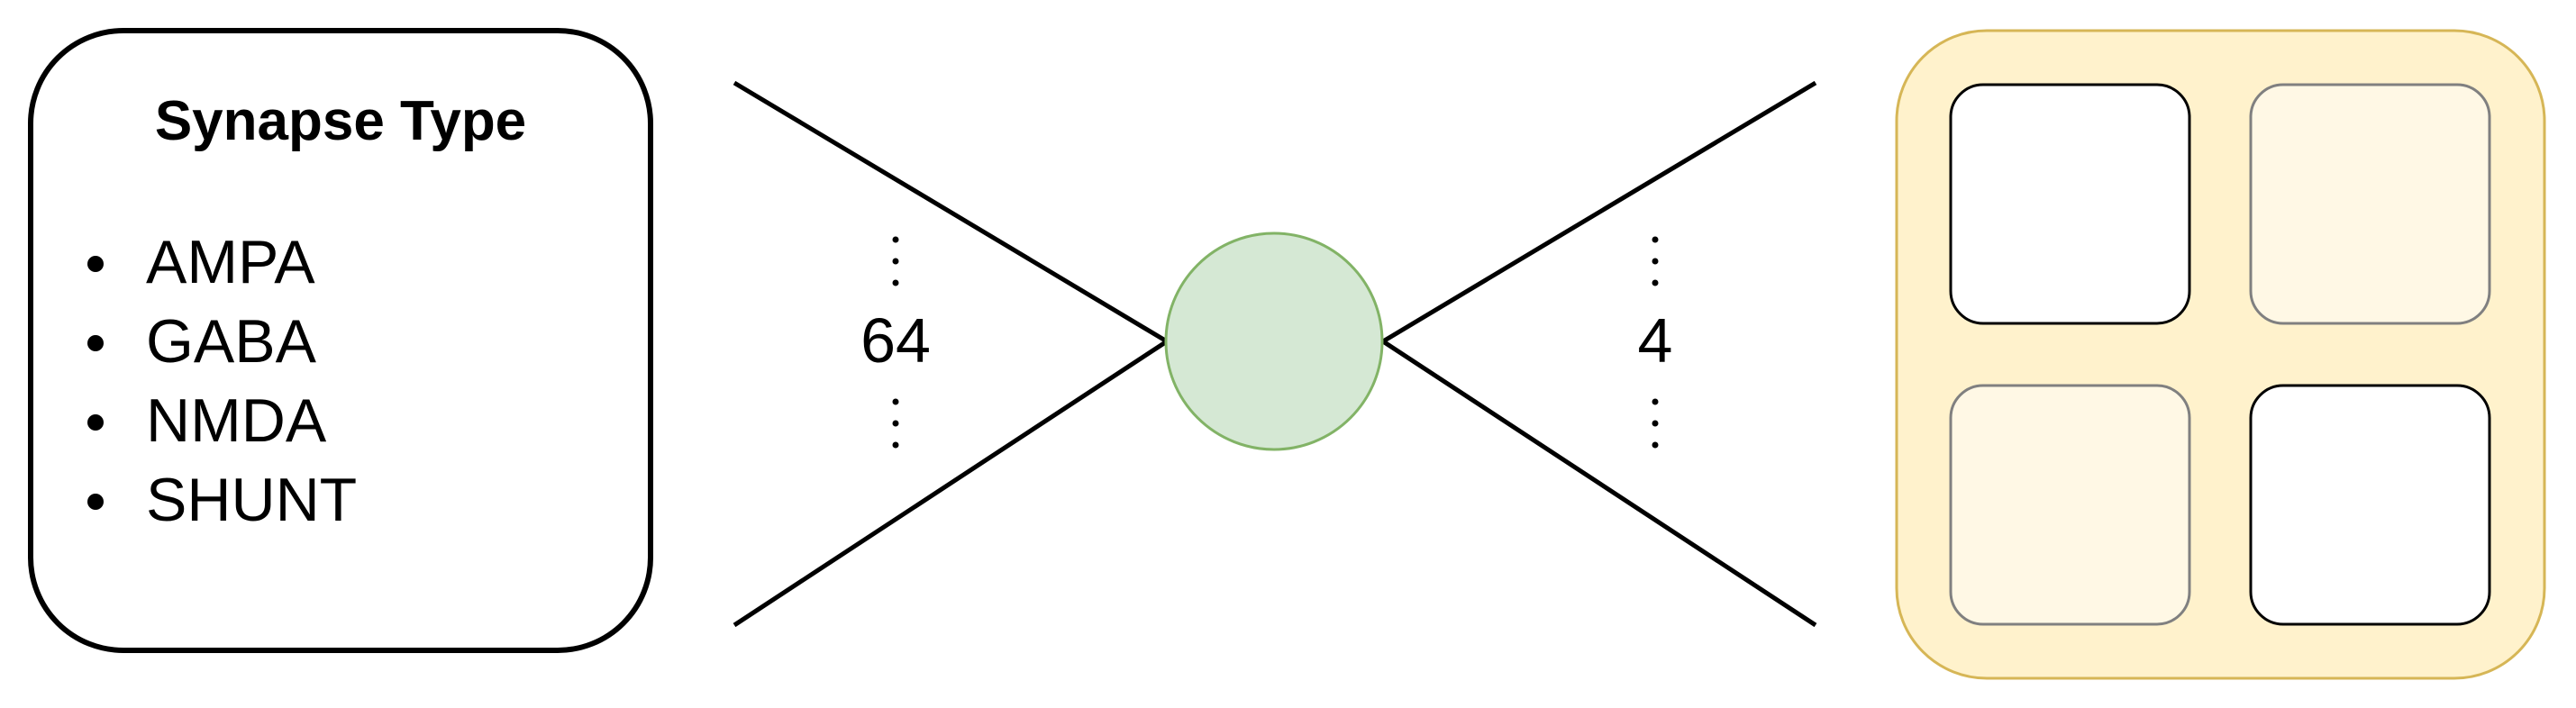 The height and width of the screenshot is (708, 2576). I want to click on synapse-type-item-shunt: SHUNT, so click(222, 500).